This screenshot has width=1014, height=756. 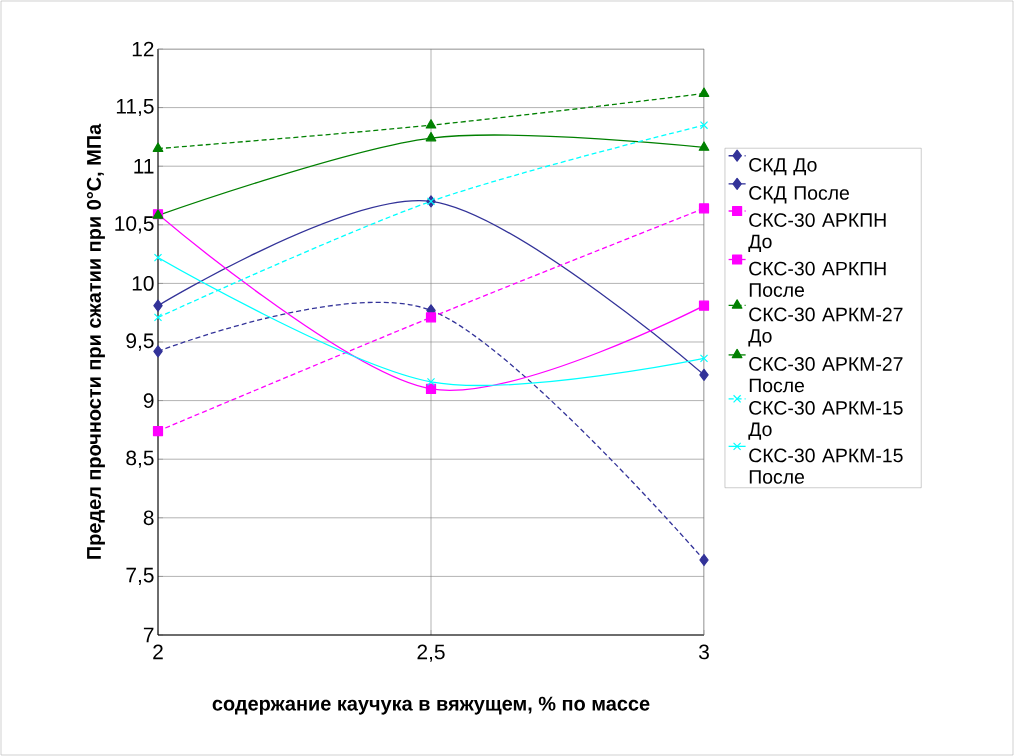 What do you see at coordinates (826, 466) in the screenshot?
I see `legend-label: СКС-30 АРКМ-15 После` at bounding box center [826, 466].